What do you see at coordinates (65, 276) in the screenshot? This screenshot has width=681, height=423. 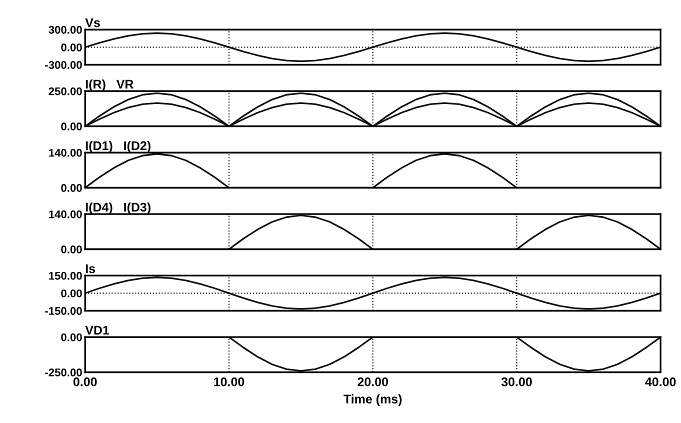 I see `y-tick-label: 150.00` at bounding box center [65, 276].